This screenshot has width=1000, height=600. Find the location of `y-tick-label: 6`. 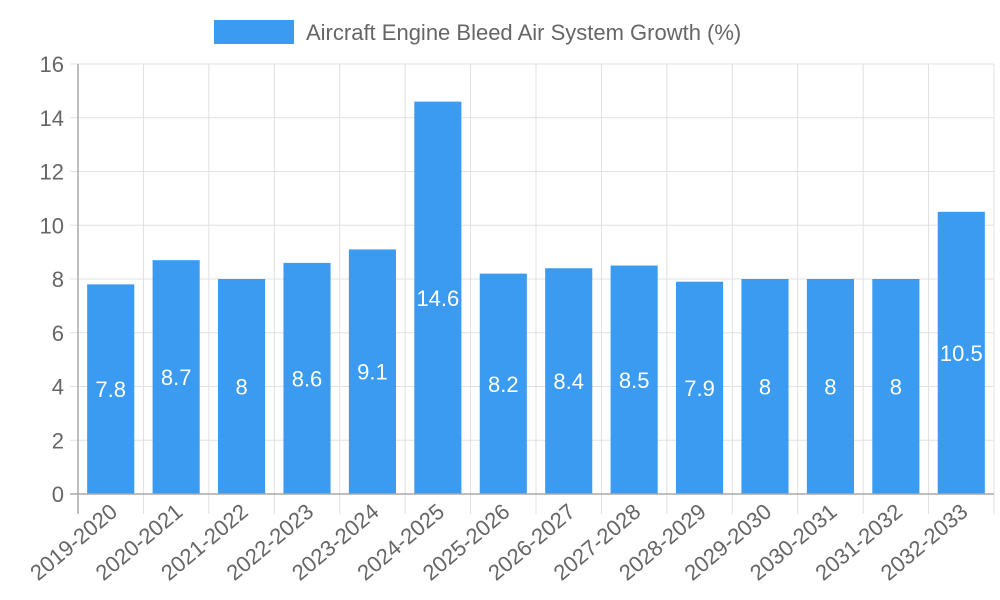

y-tick-label: 6 is located at coordinates (58, 333).